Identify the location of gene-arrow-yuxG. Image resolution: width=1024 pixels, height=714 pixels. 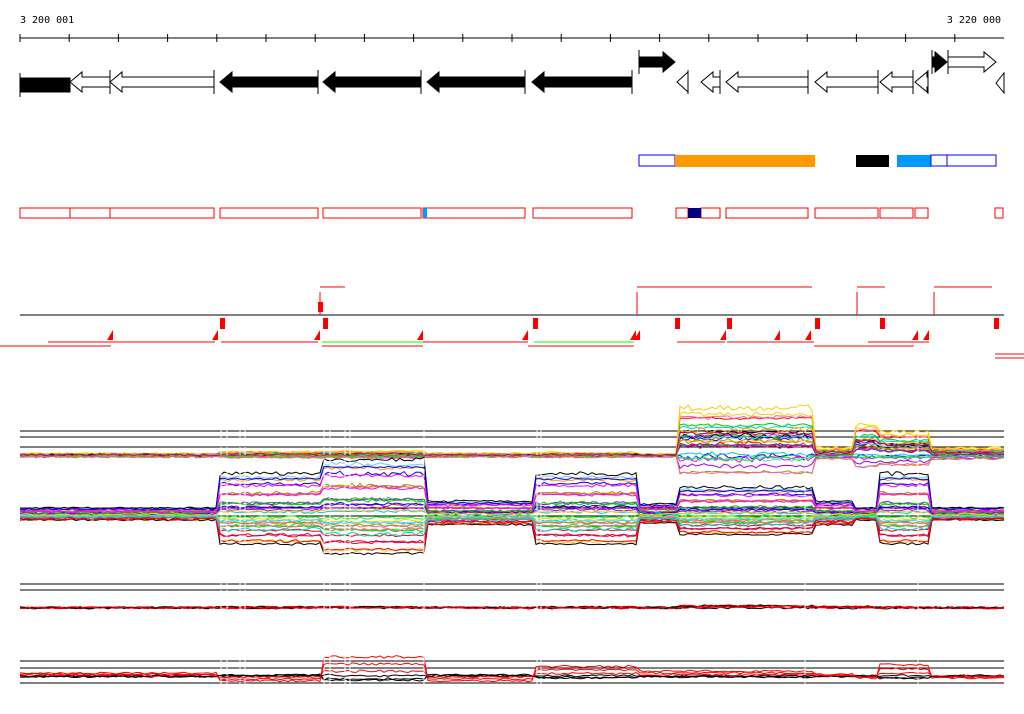
(162, 82).